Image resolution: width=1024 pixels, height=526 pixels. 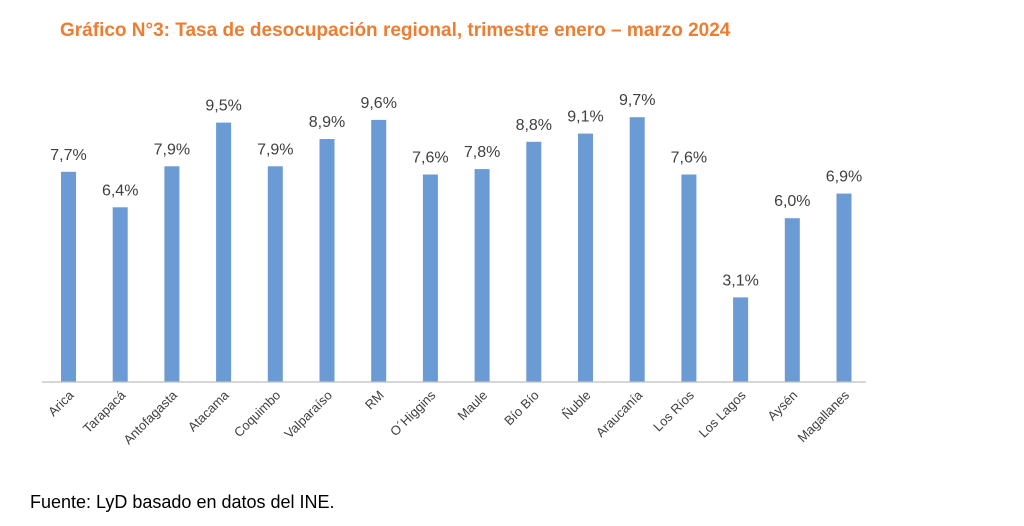 What do you see at coordinates (327, 260) in the screenshot?
I see `bar-valparaiso` at bounding box center [327, 260].